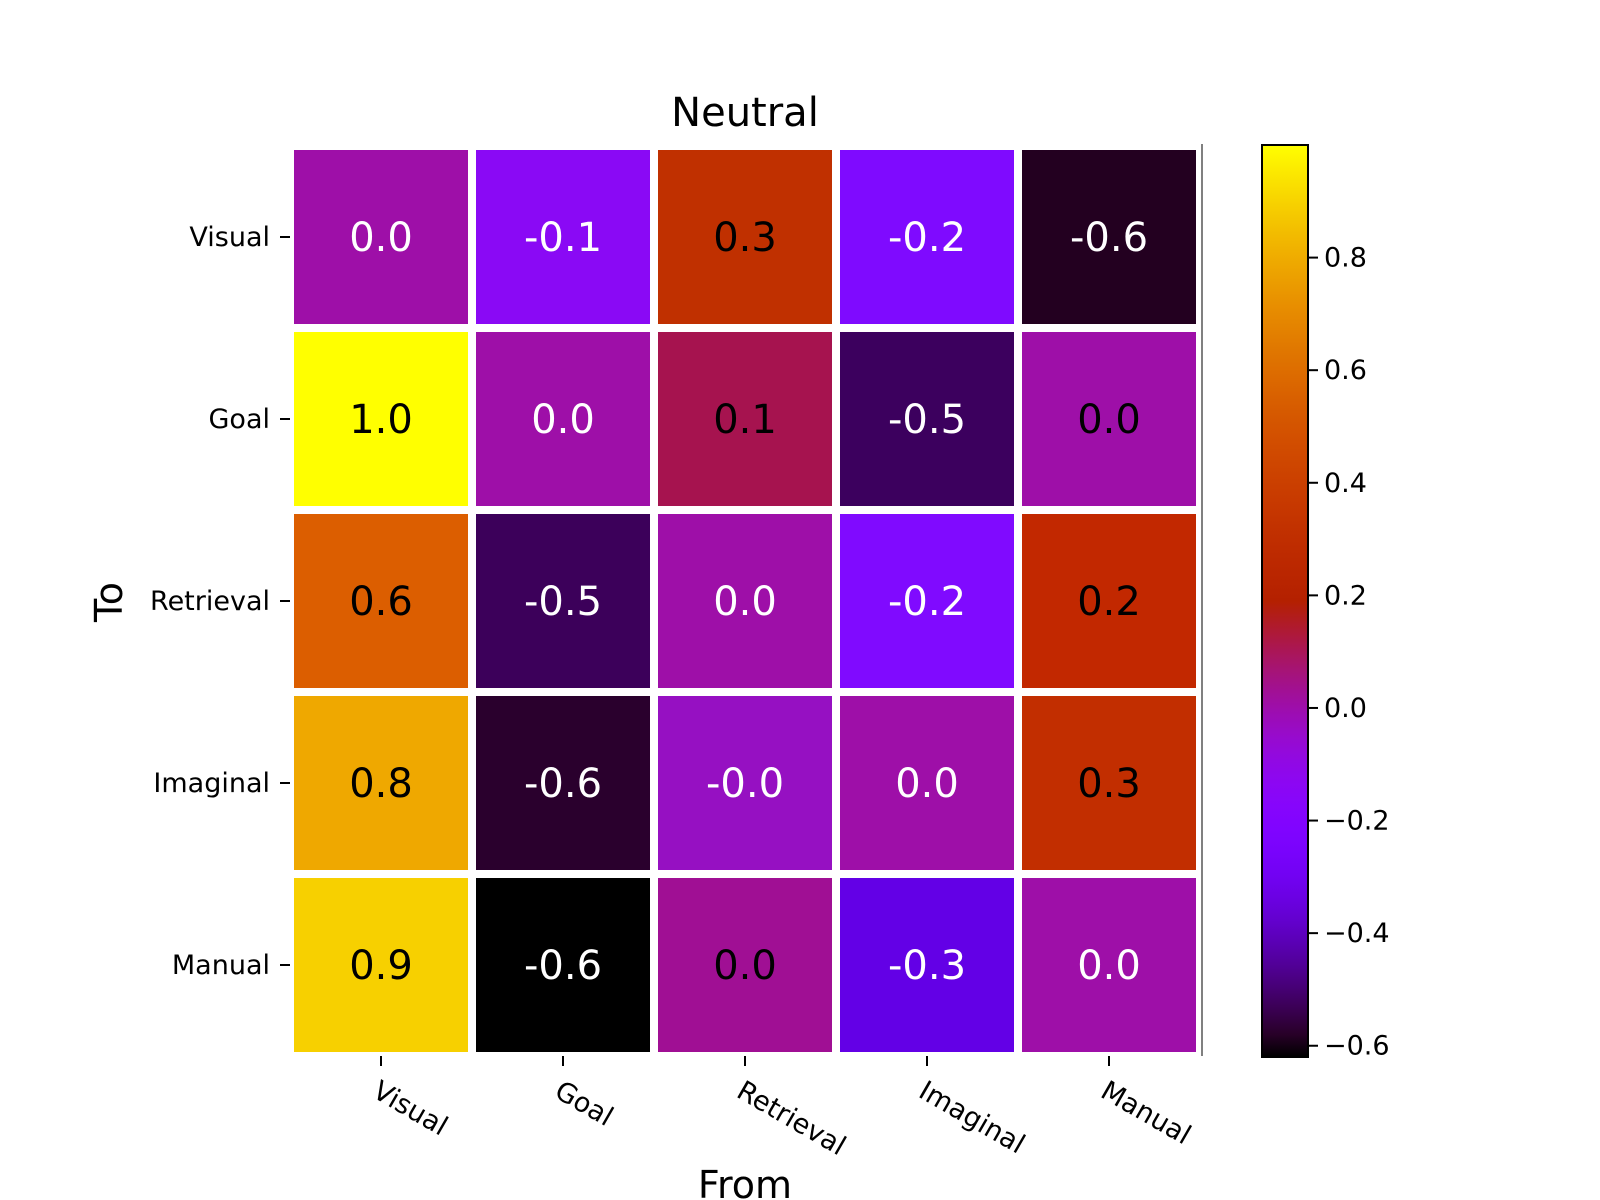 This screenshot has height=1200, width=1600. Describe the element at coordinates (1357, 1046) in the screenshot. I see `colorbar-tick-label: −0.6` at that location.